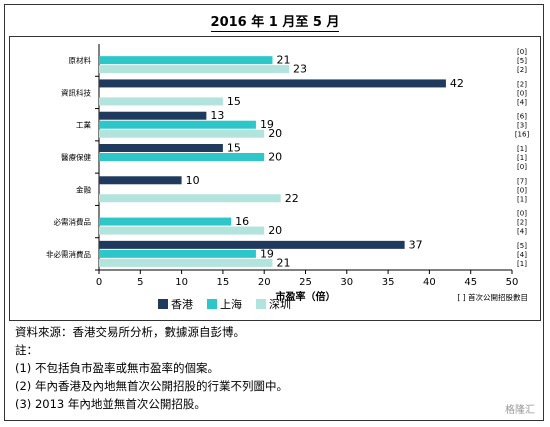 The width and height of the screenshot is (550, 427). Describe the element at coordinates (429, 282) in the screenshot. I see `x-tick-label: 40` at that location.